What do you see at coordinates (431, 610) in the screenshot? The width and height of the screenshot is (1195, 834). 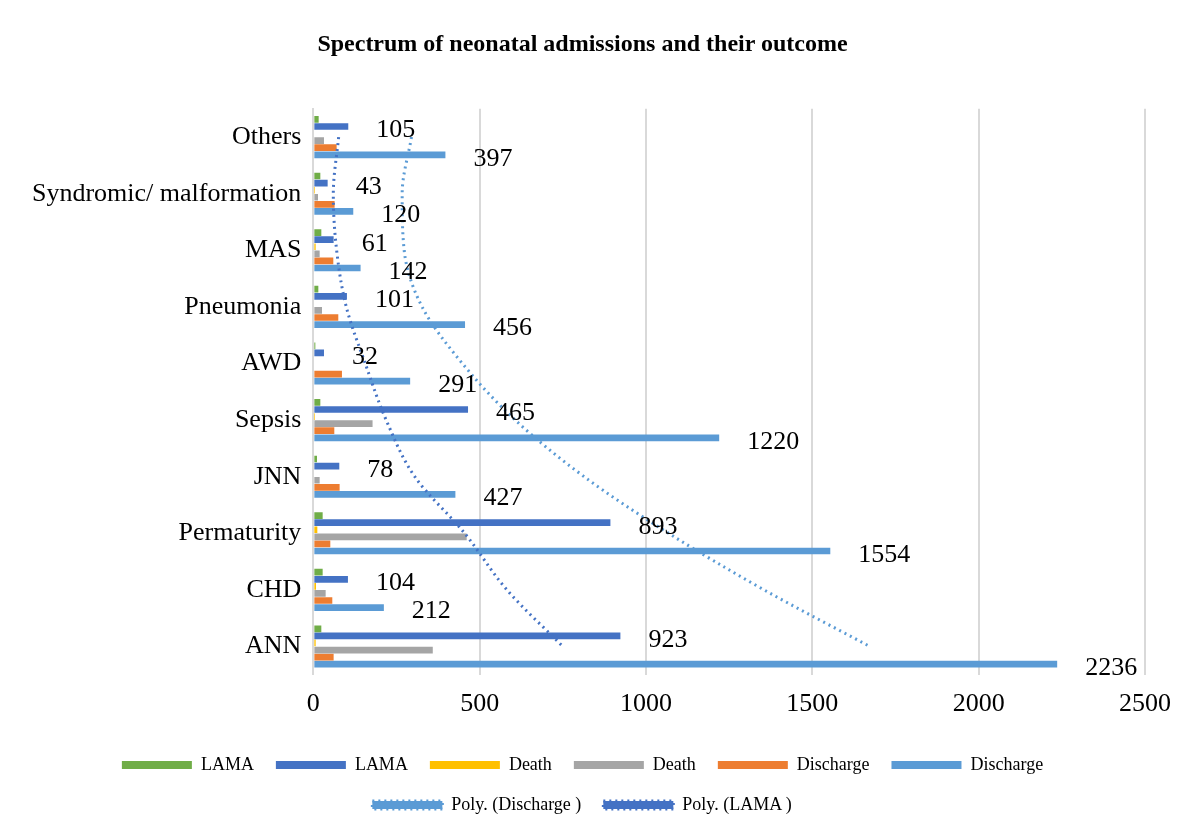 I see `data-label: 212` at bounding box center [431, 610].